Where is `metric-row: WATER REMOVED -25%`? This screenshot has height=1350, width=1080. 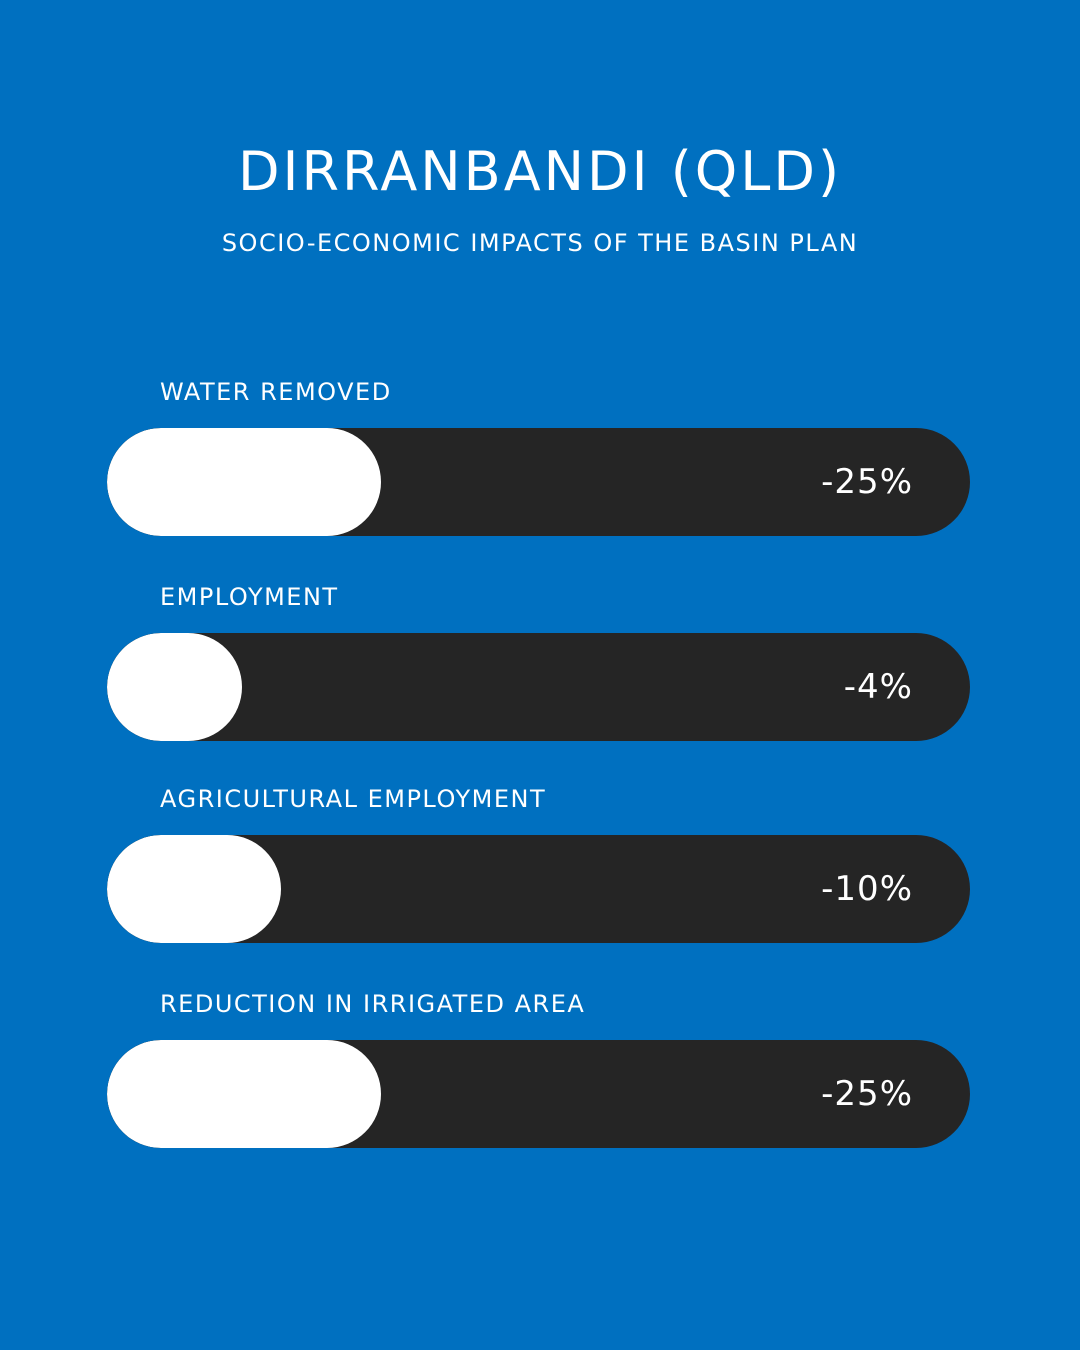
metric-row: WATER REMOVED -25% is located at coordinates (538, 462).